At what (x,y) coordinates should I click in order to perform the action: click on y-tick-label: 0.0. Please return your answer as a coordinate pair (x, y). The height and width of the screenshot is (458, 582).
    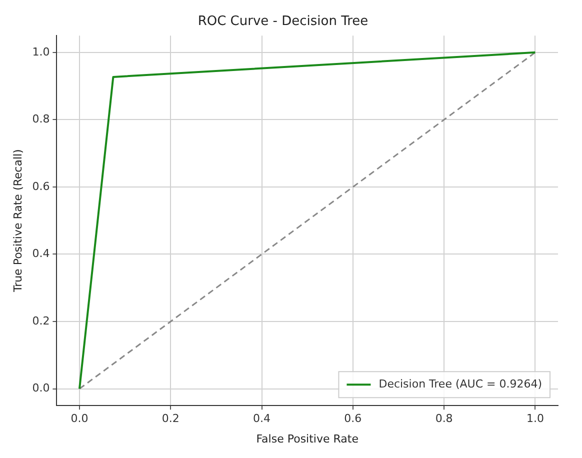
    Looking at the image, I should click on (41, 388).